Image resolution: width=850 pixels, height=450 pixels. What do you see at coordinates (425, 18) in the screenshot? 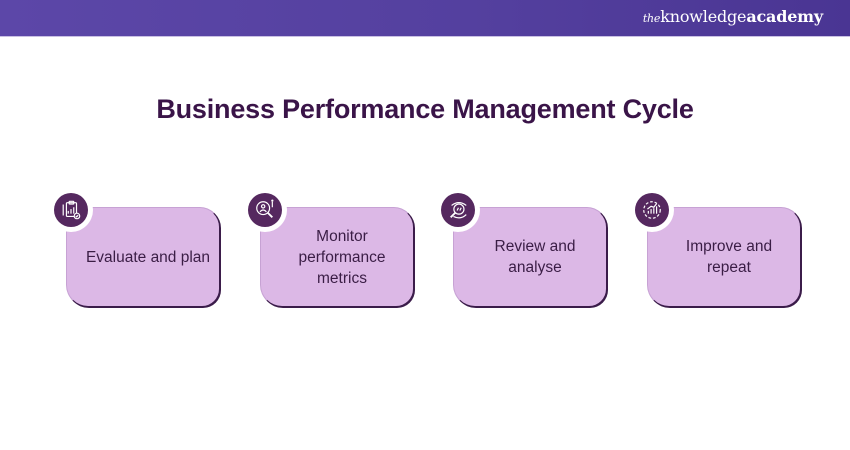
I see `header-bar: theknowledgeacademy` at bounding box center [425, 18].